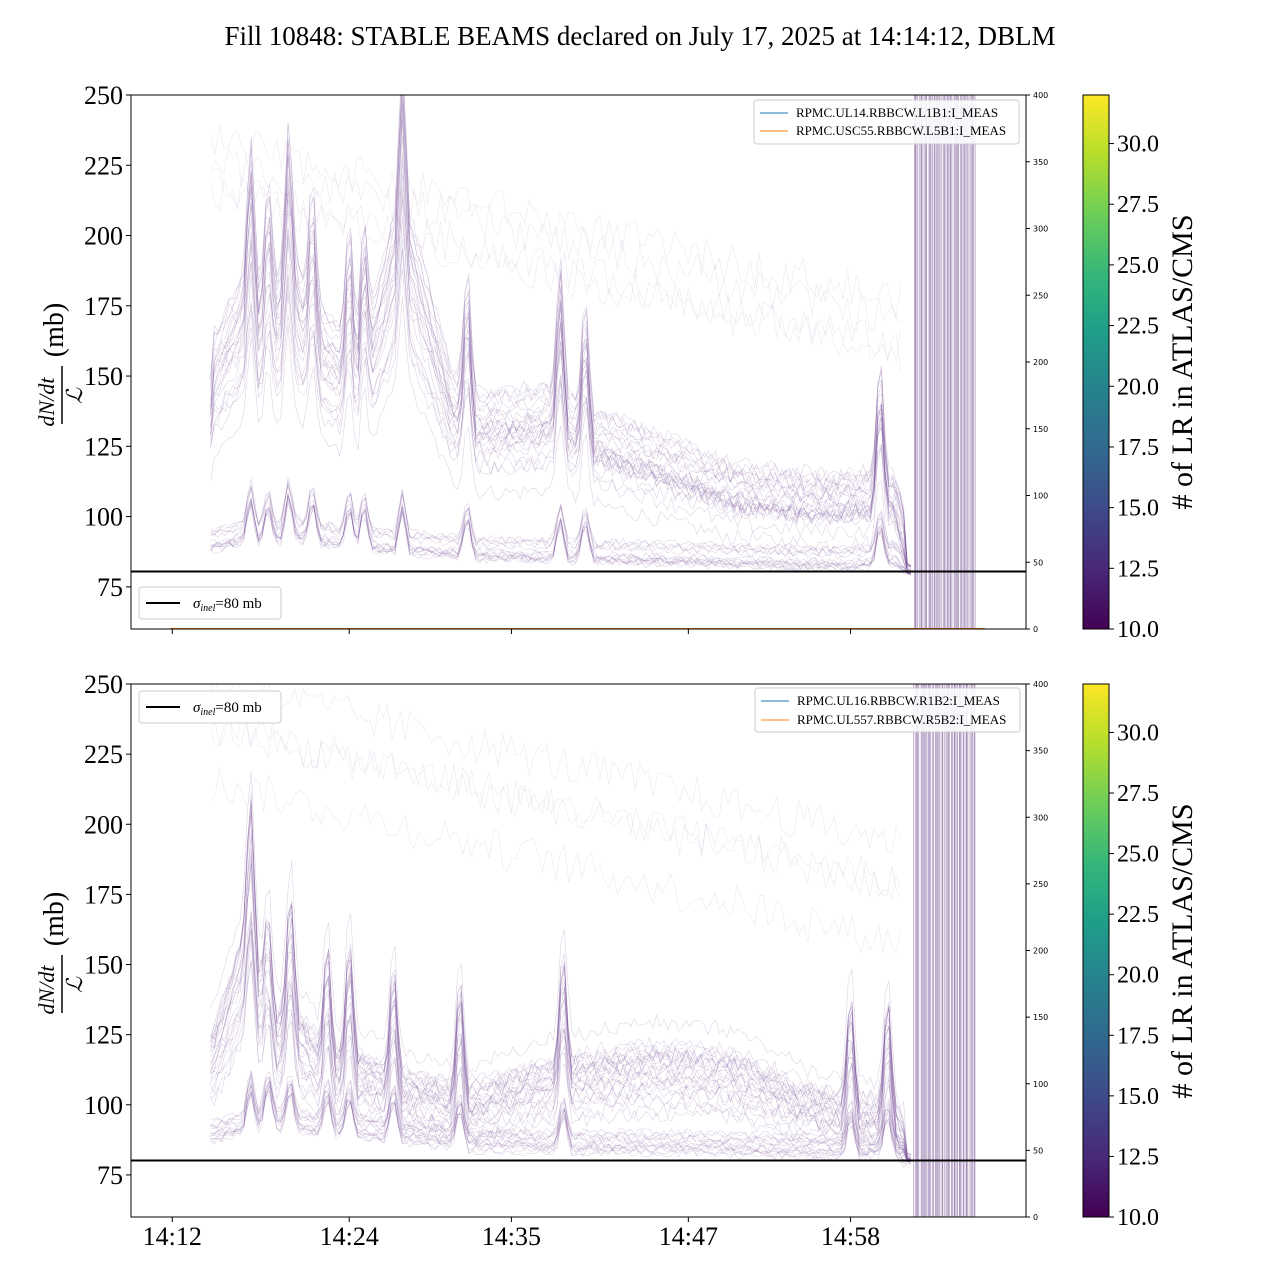 The height and width of the screenshot is (1280, 1280). What do you see at coordinates (103, 236) in the screenshot?
I see `y-tick-label: 200` at bounding box center [103, 236].